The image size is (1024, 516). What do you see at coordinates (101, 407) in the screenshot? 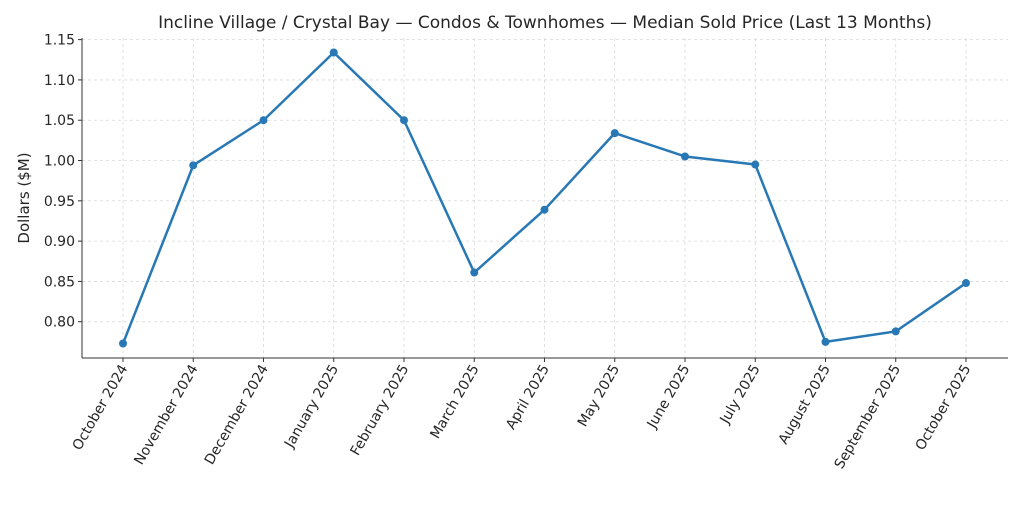
I see `x-tick-label: October 2024` at bounding box center [101, 407].